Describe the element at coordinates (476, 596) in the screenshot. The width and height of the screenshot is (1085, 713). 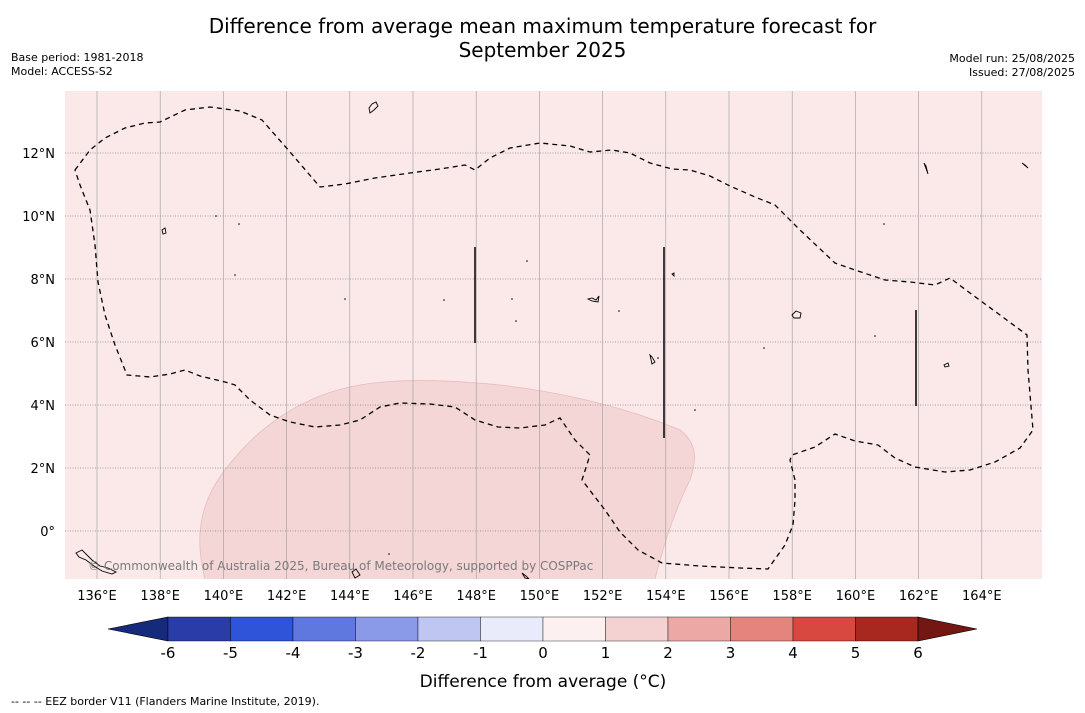
I see `longitude-tick-label: 148°E` at that location.